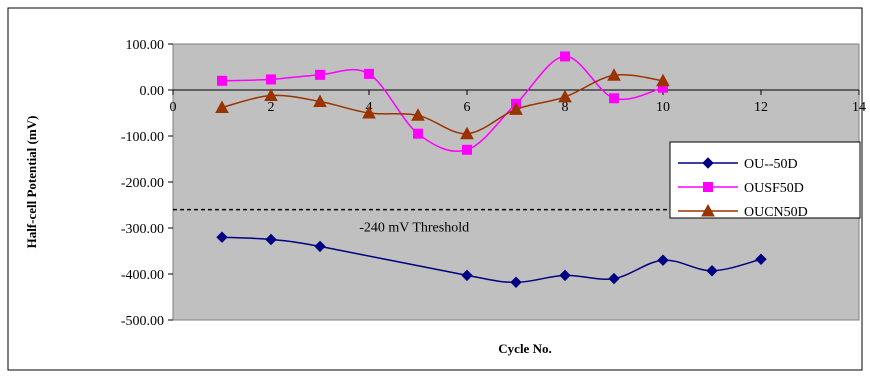 This screenshot has height=377, width=870. Describe the element at coordinates (467, 107) in the screenshot. I see `x-tick-label: 6` at that location.